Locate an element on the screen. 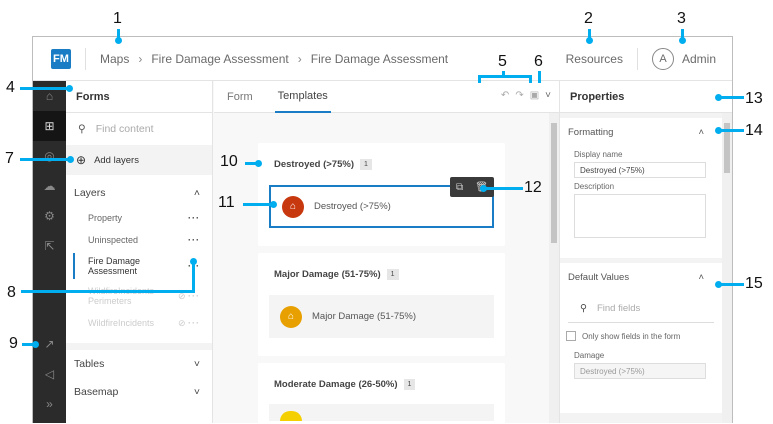 Image resolution: width=773 pixels, height=424 pixels. tab-templates: Templates is located at coordinates (302, 97).